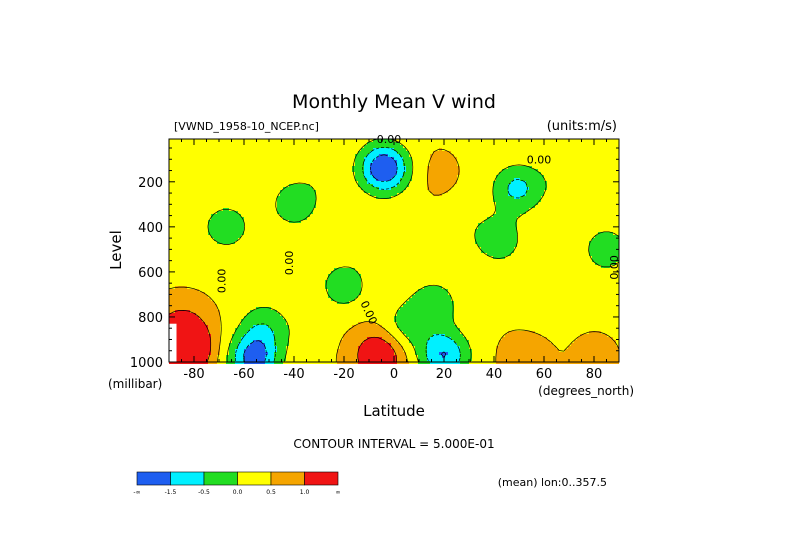 The width and height of the screenshot is (789, 558). What do you see at coordinates (394, 411) in the screenshot?
I see `x-axis-title: Latitude` at bounding box center [394, 411].